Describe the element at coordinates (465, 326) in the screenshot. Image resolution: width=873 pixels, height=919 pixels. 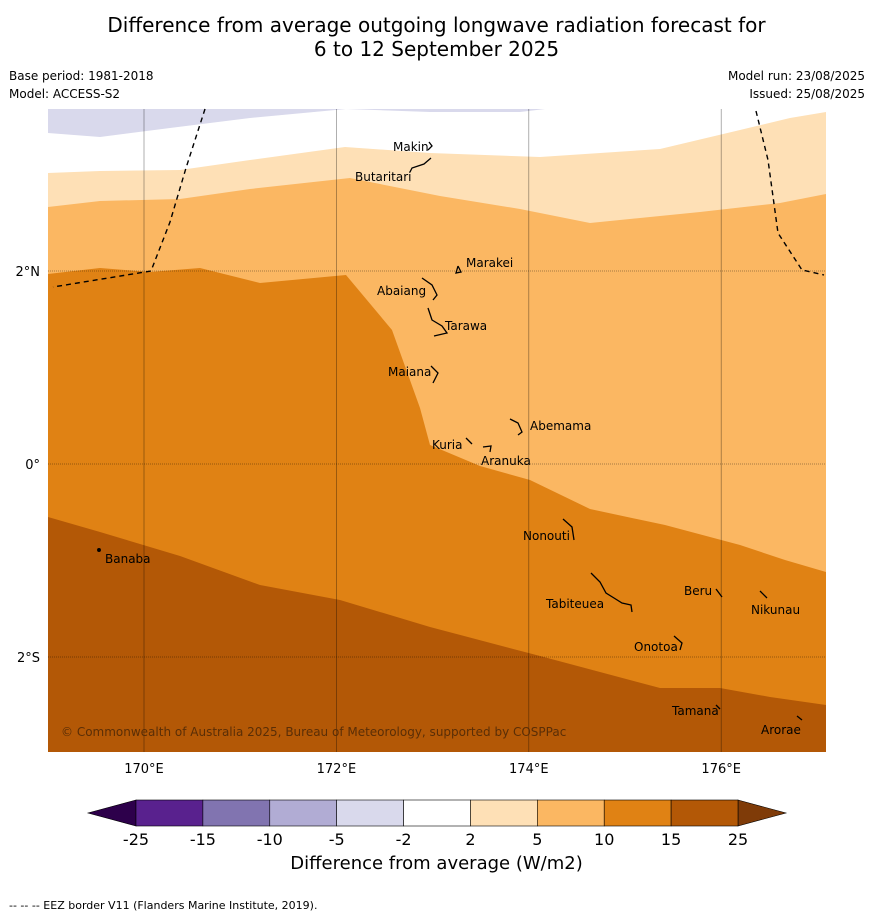
I see `label-tarawa: Tarawa` at that location.